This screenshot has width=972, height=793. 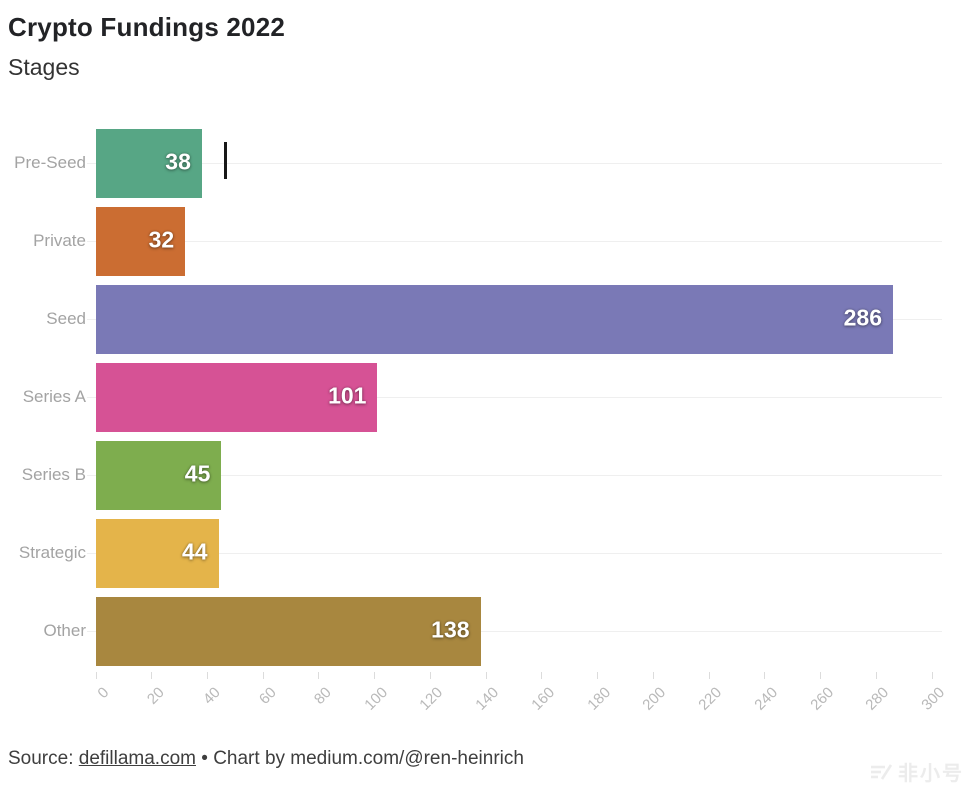 I want to click on gridline-other, so click(x=514, y=631).